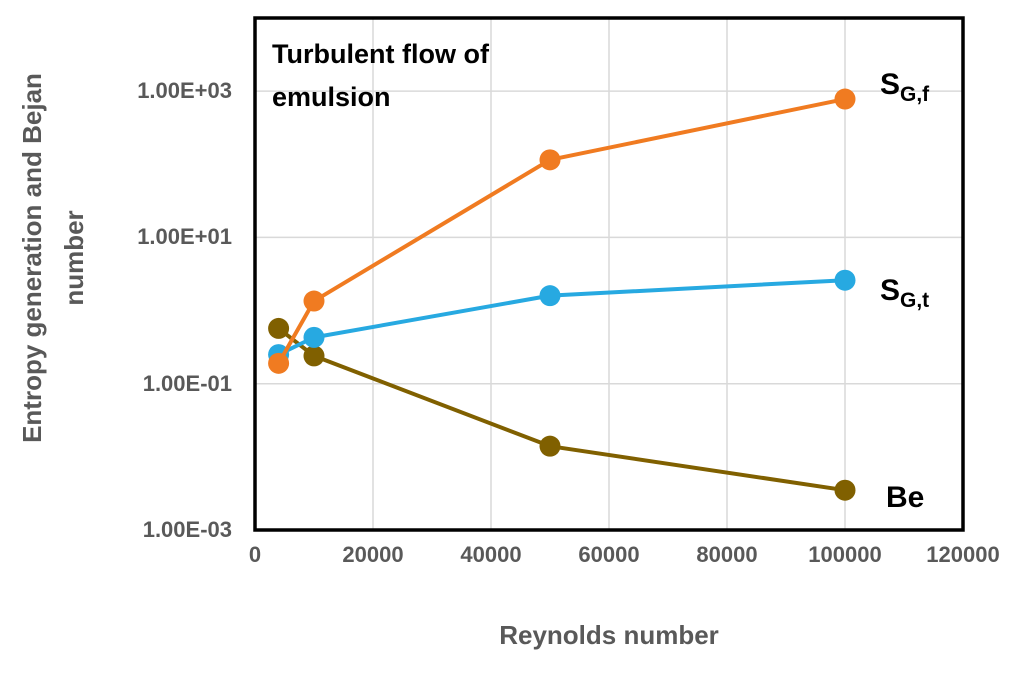 This screenshot has width=1024, height=674. Describe the element at coordinates (32, 258) in the screenshot. I see `y-axis-title-line1: Entropy generation and Bejan` at that location.